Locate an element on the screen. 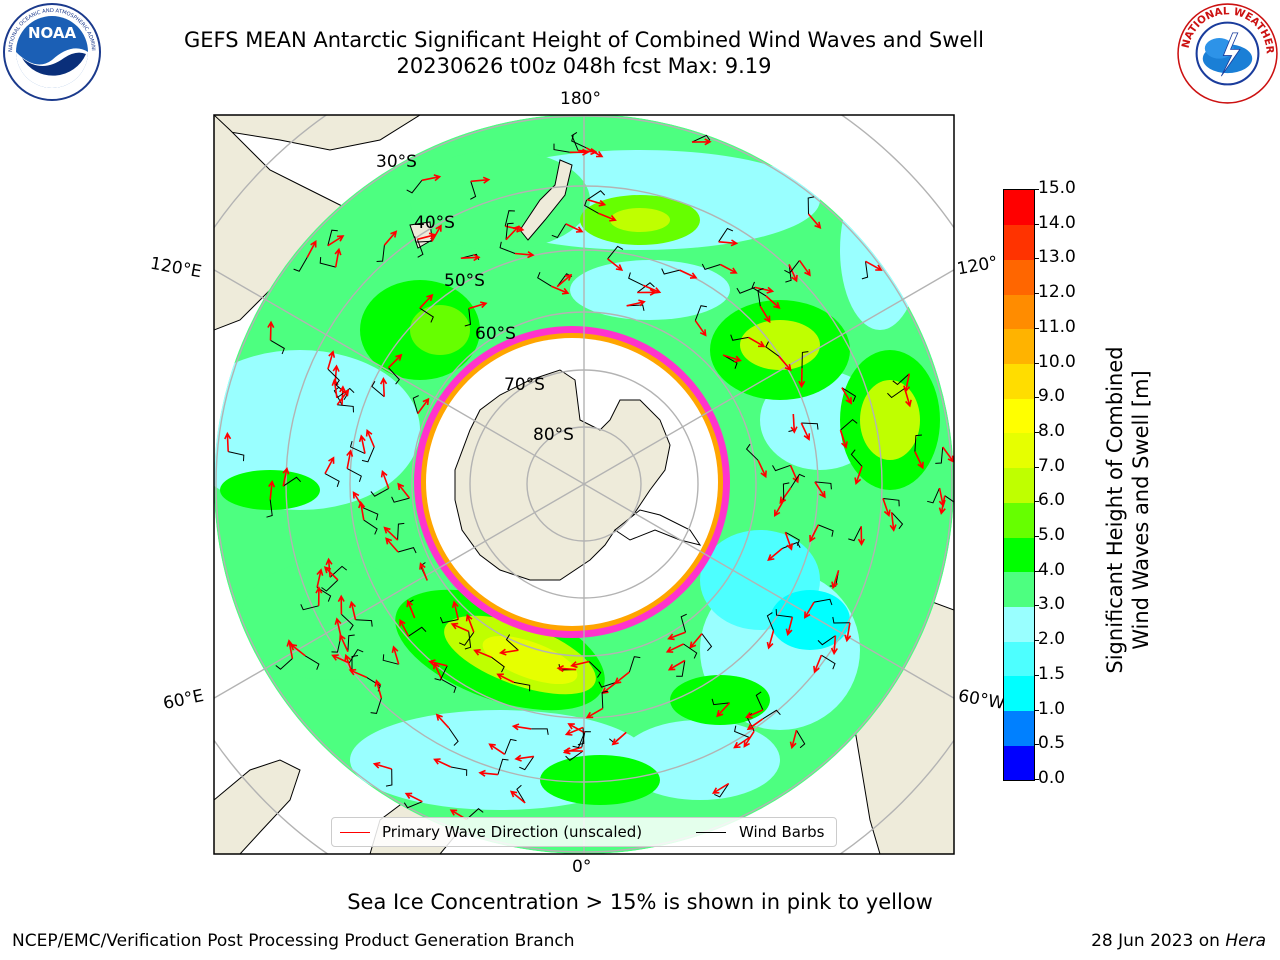 This screenshot has width=1280, height=960. colorbar-tick-label: 8.0 is located at coordinates (1052, 430).